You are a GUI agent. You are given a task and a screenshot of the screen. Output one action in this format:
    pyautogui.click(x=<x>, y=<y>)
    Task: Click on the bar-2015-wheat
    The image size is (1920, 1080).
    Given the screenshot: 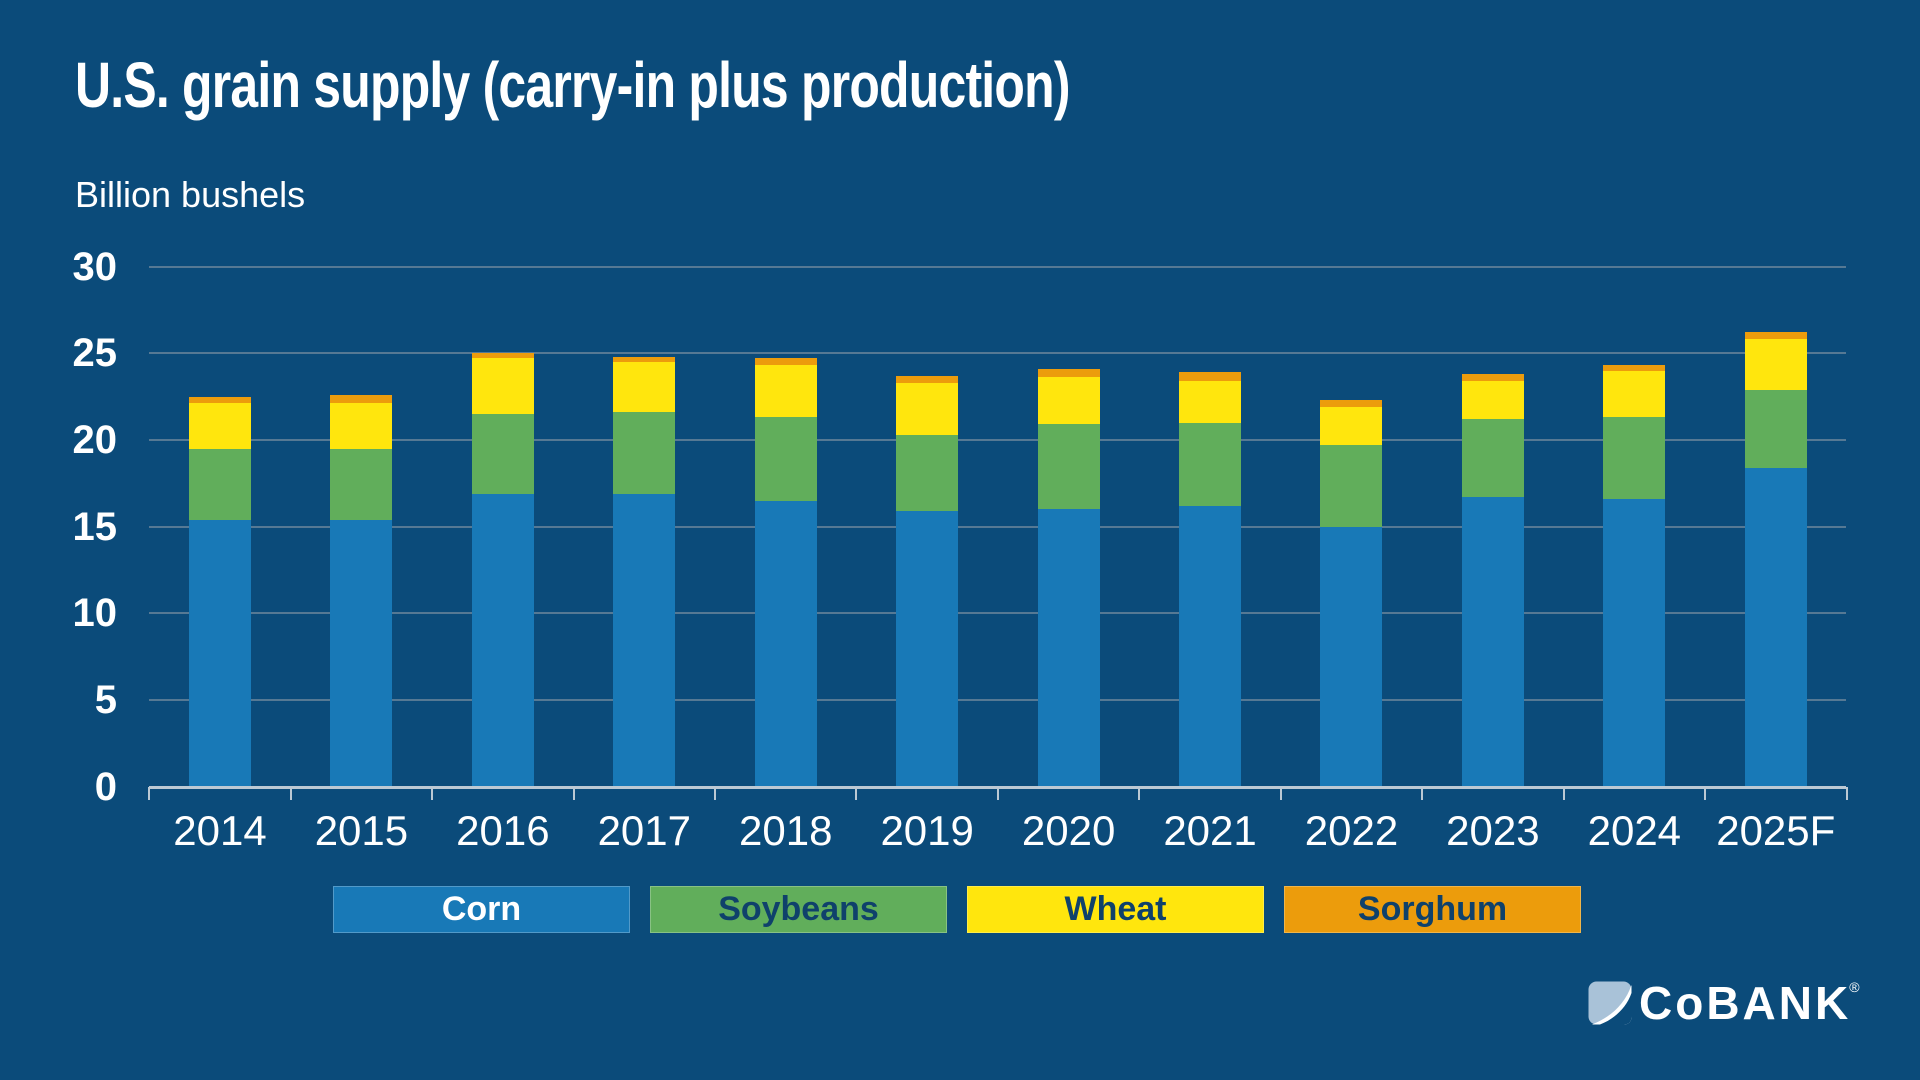 What is the action you would take?
    pyautogui.click(x=361, y=426)
    